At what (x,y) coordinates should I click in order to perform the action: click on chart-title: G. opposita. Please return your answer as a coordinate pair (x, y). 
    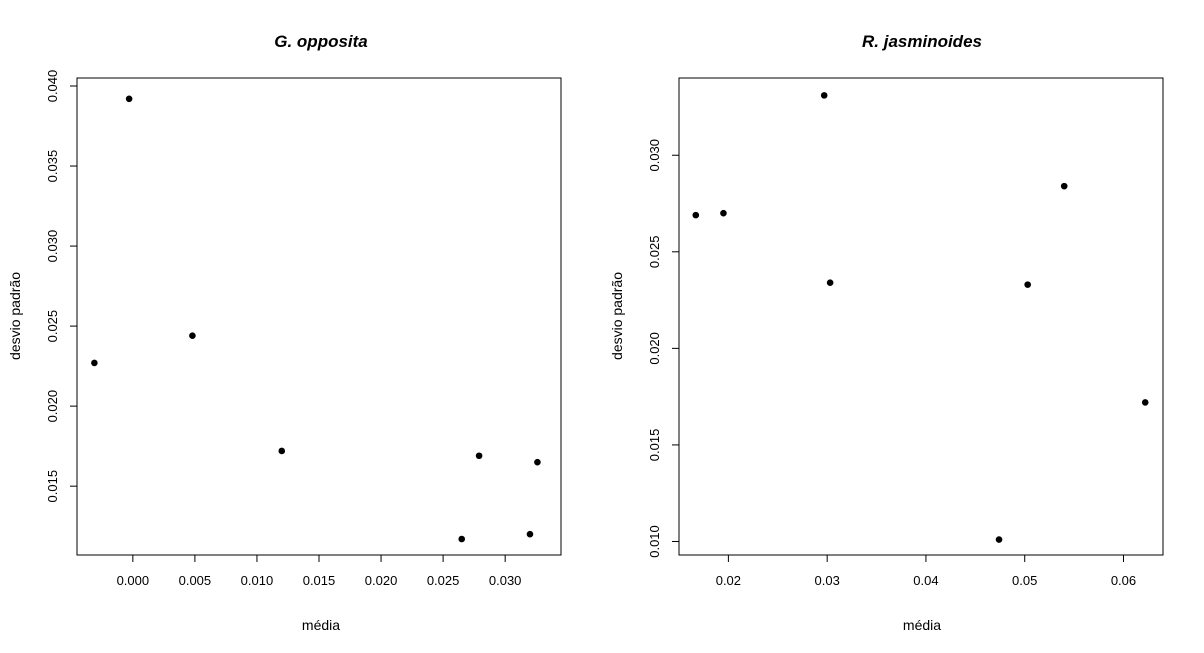
    Looking at the image, I should click on (321, 41).